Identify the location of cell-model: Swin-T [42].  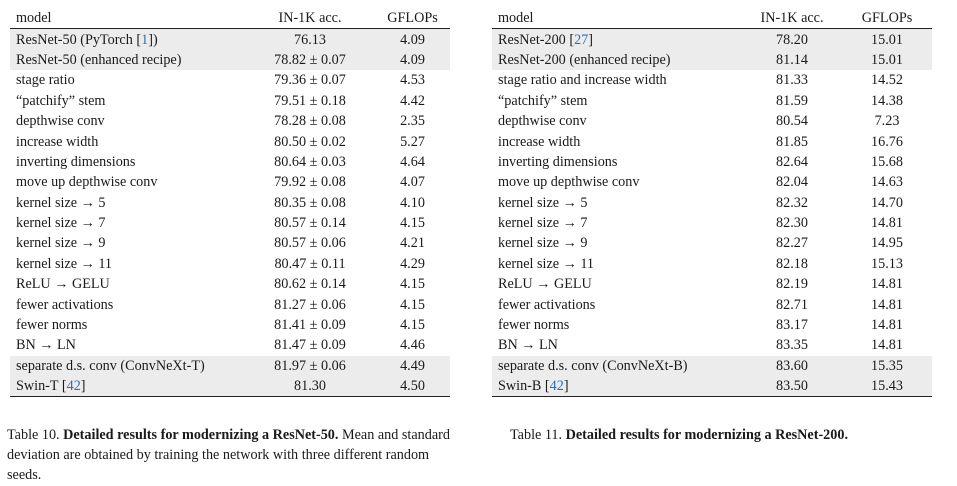
(127, 386).